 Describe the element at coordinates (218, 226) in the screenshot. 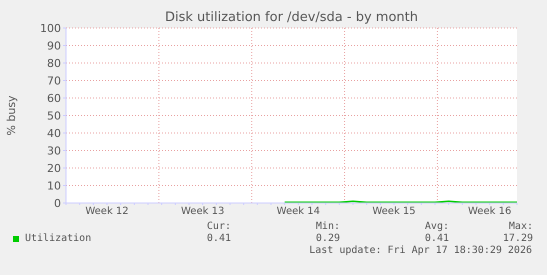

I see `text: Cur:` at that location.